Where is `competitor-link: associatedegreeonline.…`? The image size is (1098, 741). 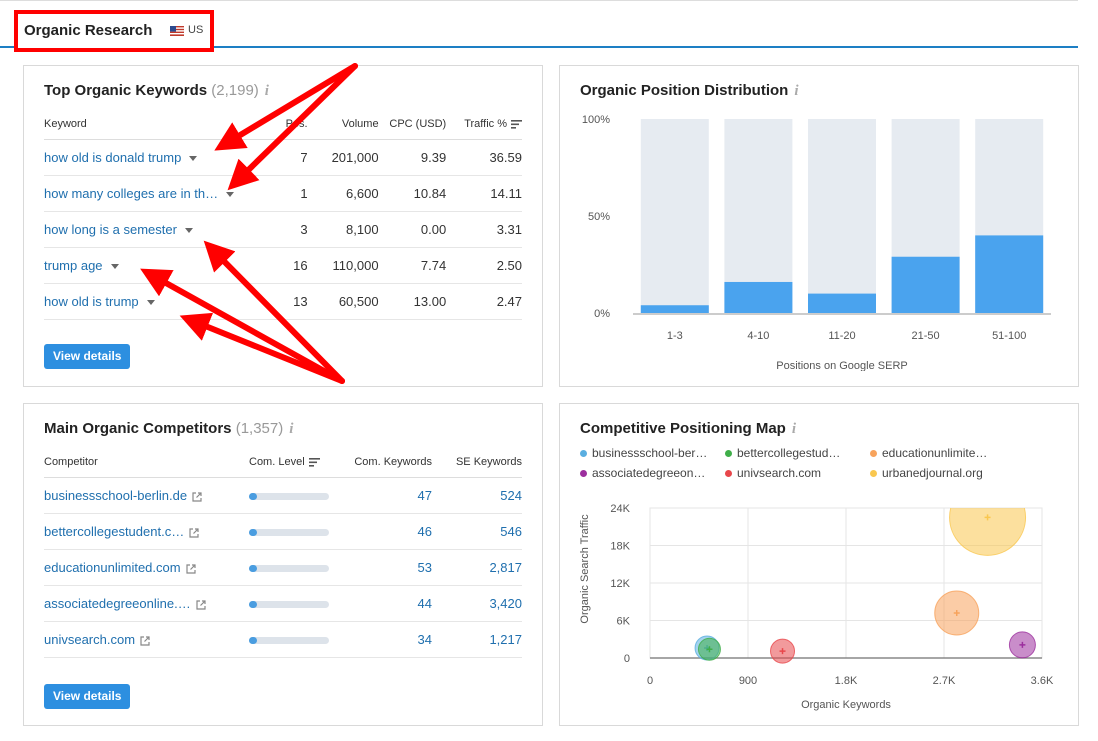
competitor-link: associatedegreeonline.… is located at coordinates (117, 603).